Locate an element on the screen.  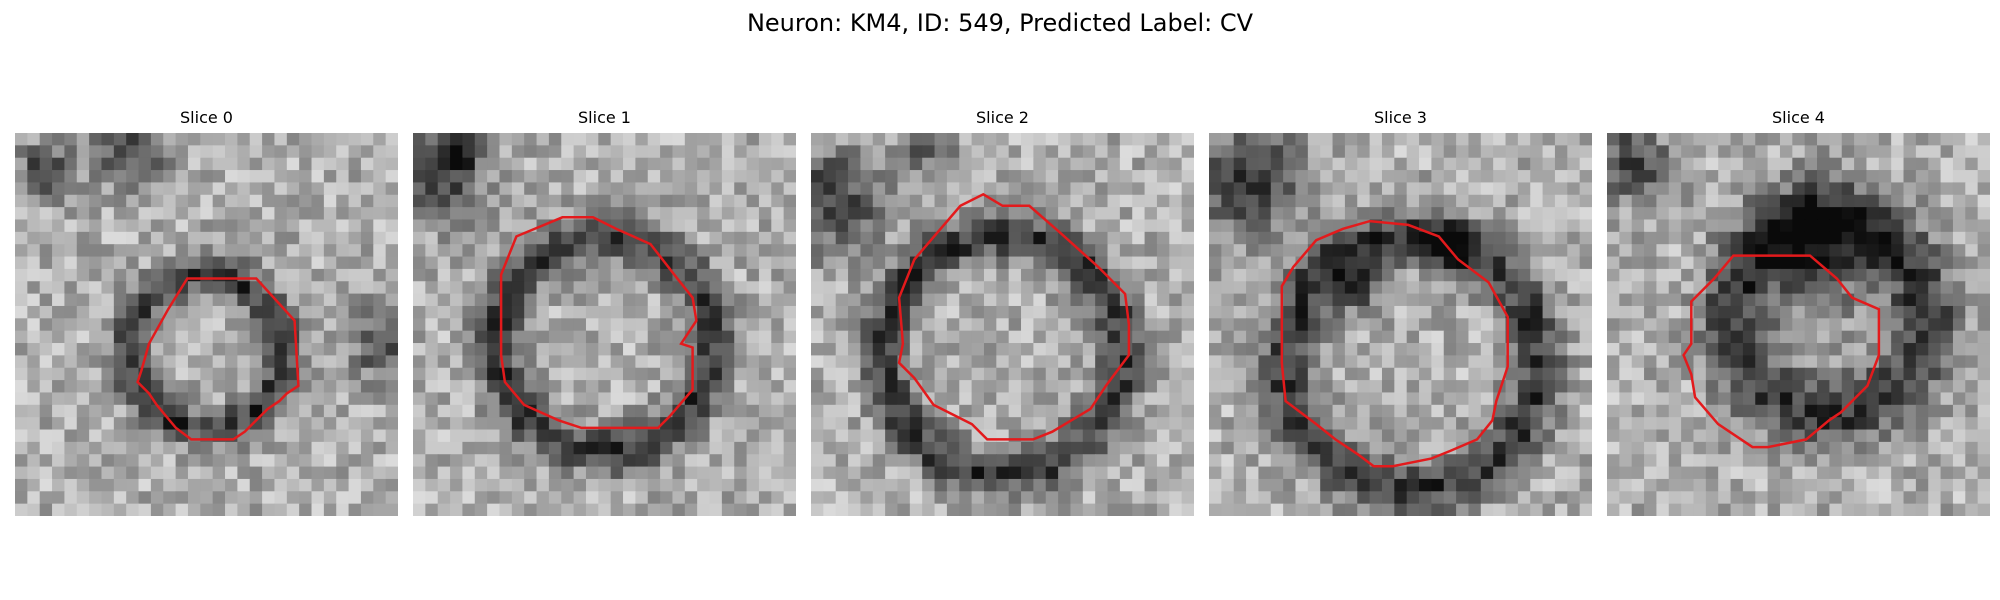
slice-title-1: Slice 1 is located at coordinates (604, 117).